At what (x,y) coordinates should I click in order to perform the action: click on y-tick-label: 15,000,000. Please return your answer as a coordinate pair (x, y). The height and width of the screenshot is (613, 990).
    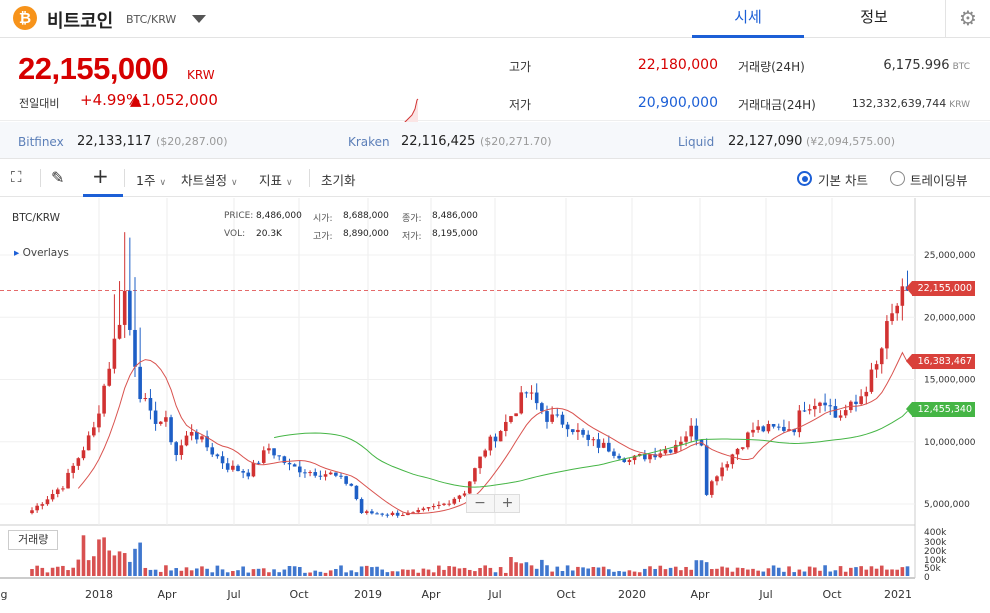
    Looking at the image, I should click on (950, 381).